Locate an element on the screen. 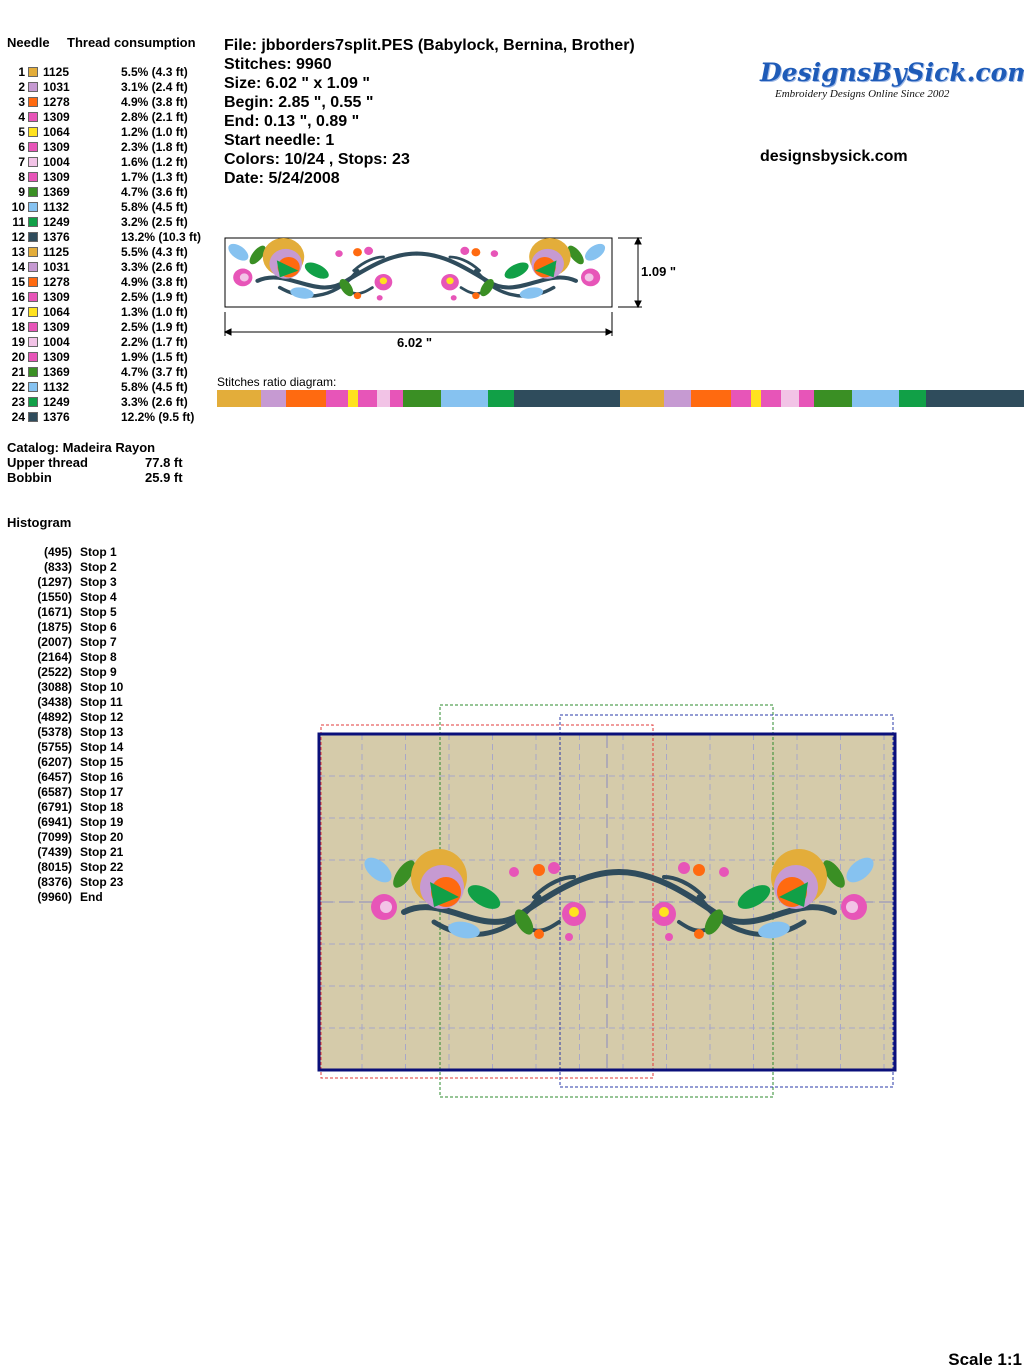  thread-consumption: 5.8% (4.5 ft) is located at coordinates (154, 387).